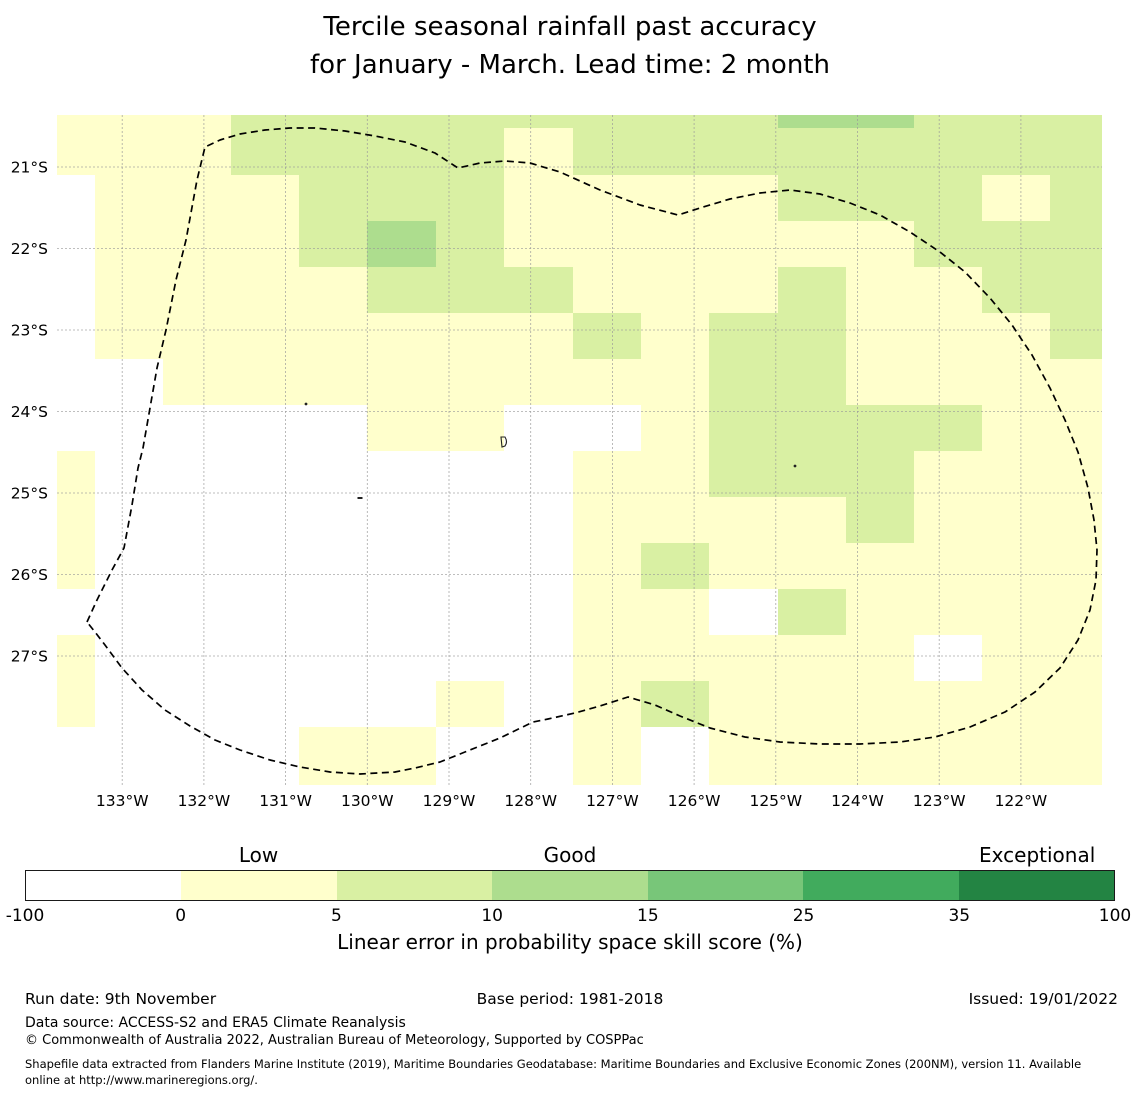  I want to click on issued-text: Issued: 19/01/2022, so click(1043, 999).